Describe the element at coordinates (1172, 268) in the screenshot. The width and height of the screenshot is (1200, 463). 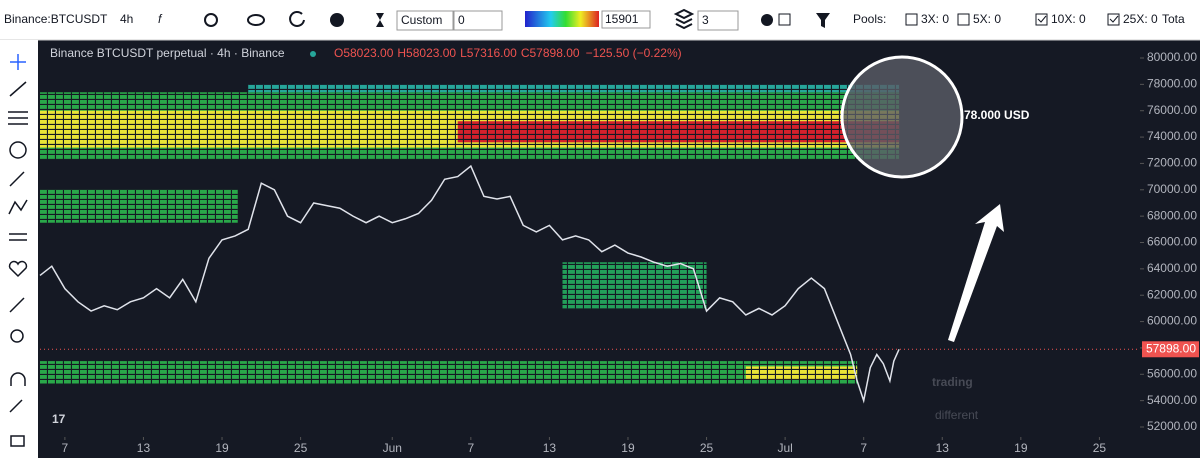
I see `y-tick-label: 64000.00` at that location.